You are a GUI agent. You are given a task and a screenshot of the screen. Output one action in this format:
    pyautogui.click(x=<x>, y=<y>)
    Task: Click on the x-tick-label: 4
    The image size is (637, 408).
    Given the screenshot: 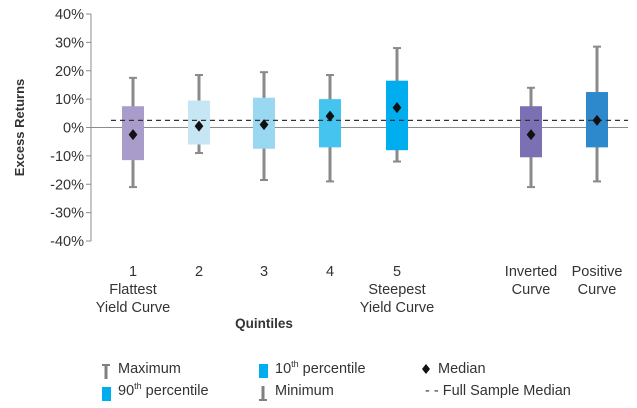 What is the action you would take?
    pyautogui.click(x=330, y=272)
    